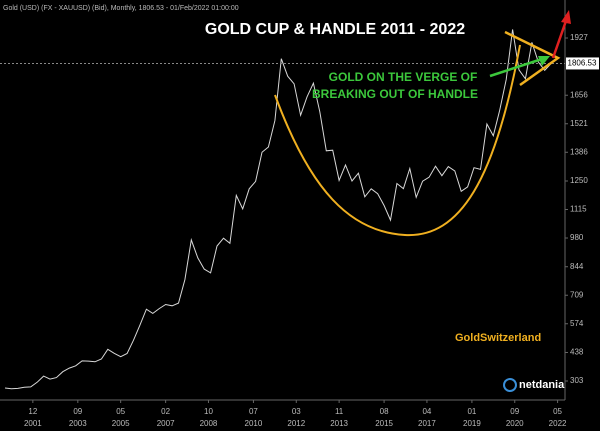 The width and height of the screenshot is (600, 431). I want to click on y-tick-label: 438, so click(577, 352).